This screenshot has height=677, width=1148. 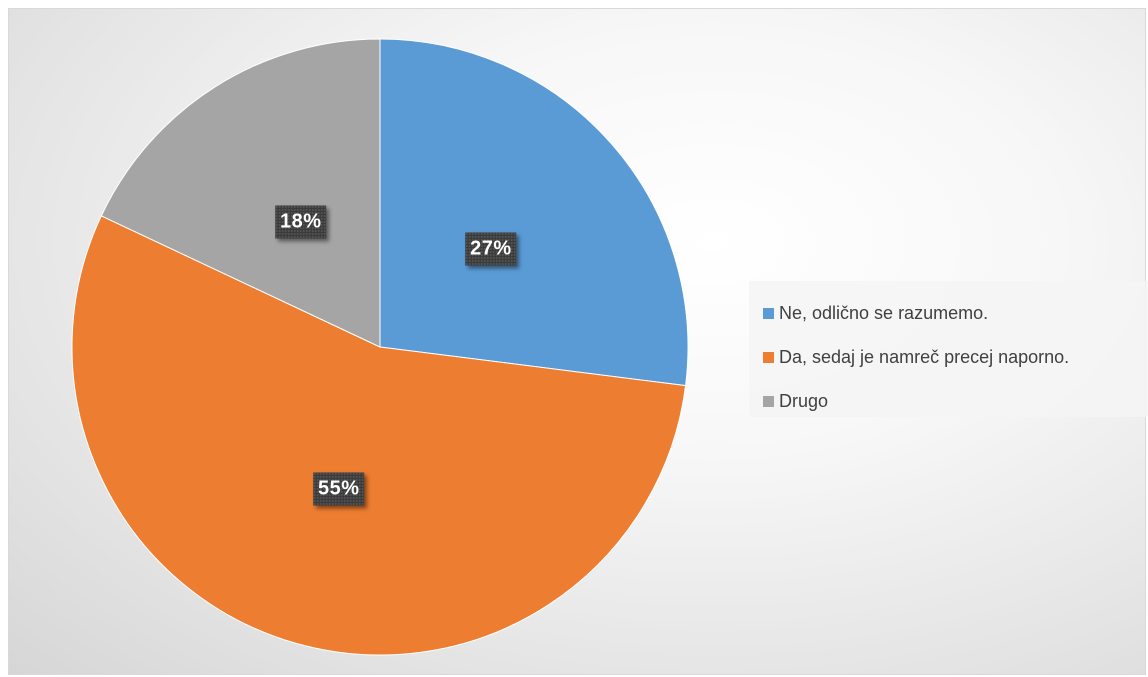 I want to click on legend-label: Ne, odlično se razumemo., so click(x=884, y=312).